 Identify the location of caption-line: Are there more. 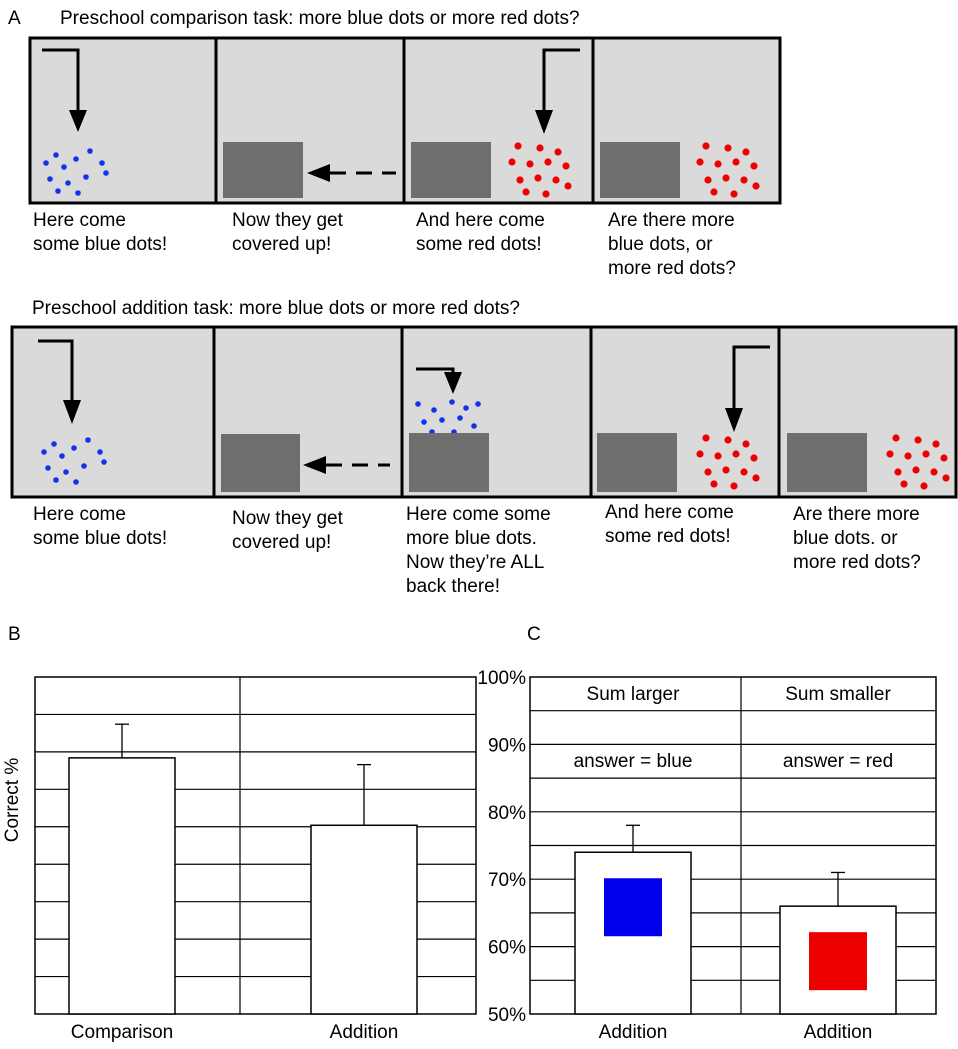
(856, 514).